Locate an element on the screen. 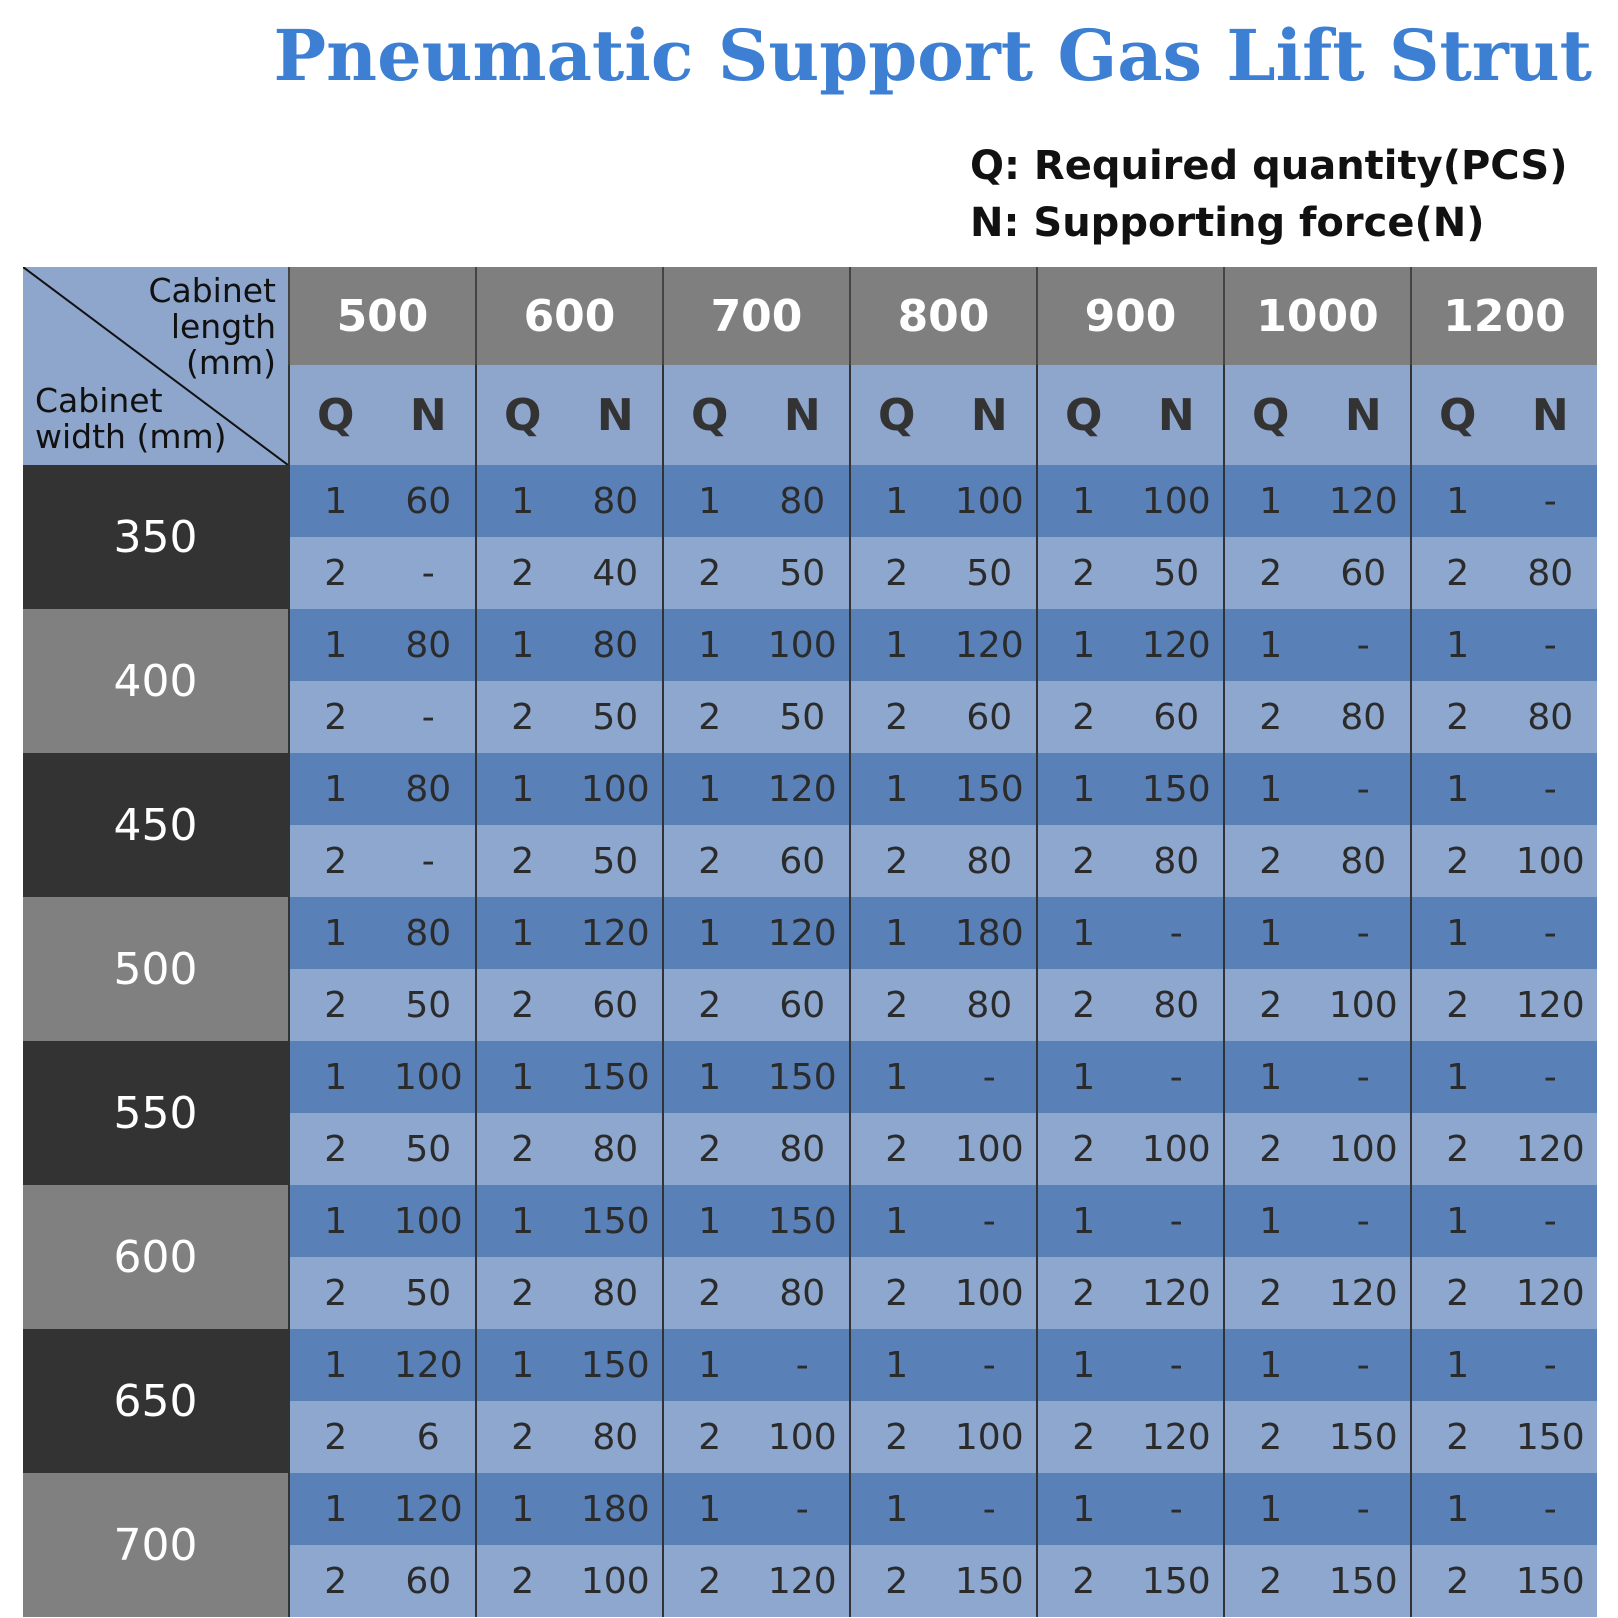 Image resolution: width=1618 pixels, height=1618 pixels. width-header: 650 is located at coordinates (155, 1401).